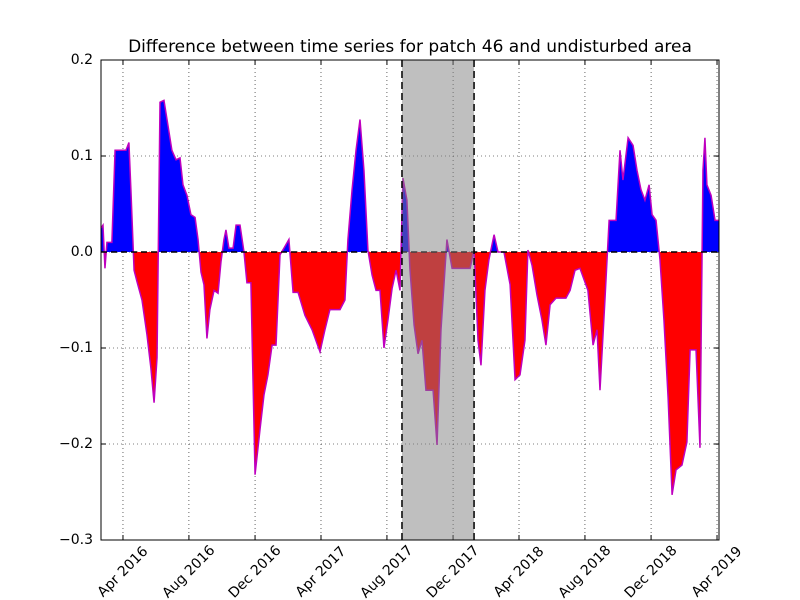 The height and width of the screenshot is (600, 800). Describe the element at coordinates (76, 444) in the screenshot. I see `y-tick-label: −0.2` at that location.